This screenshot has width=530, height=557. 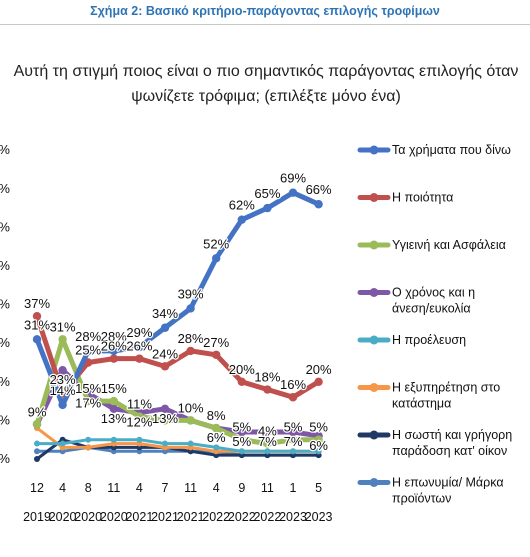 What do you see at coordinates (139, 332) in the screenshot?
I see `series-1-data-label: 29%` at bounding box center [139, 332].